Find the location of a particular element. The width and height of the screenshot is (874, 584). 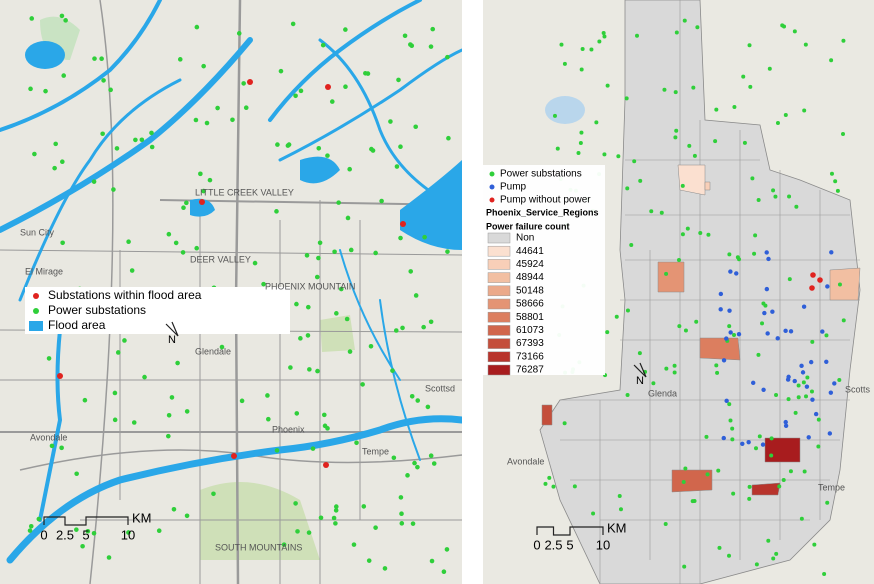

scale-line is located at coordinates (570, 531).